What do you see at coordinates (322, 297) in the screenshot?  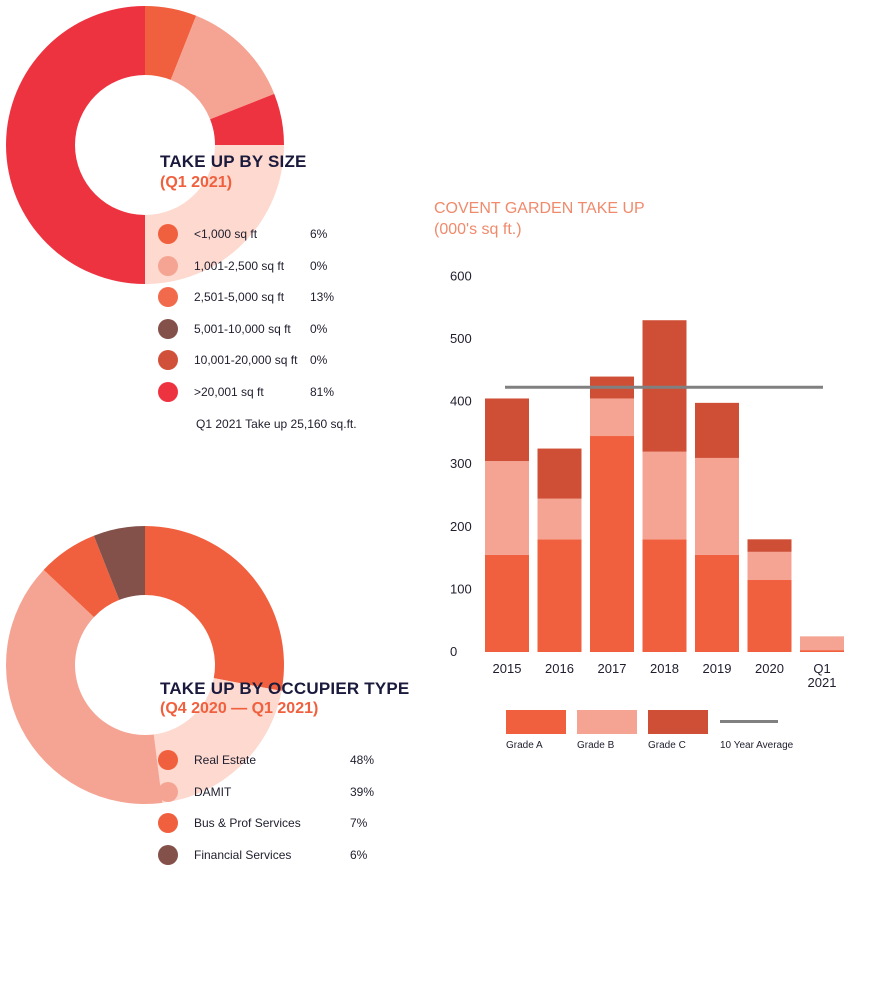 I see `size-legend-value: 13%` at bounding box center [322, 297].